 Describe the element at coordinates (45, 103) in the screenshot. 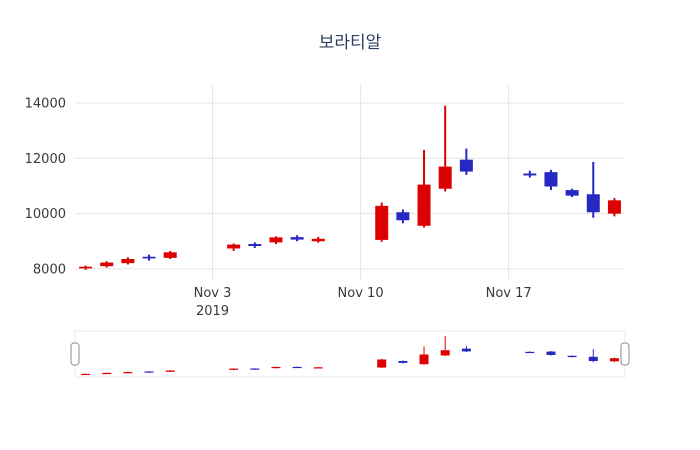

I see `y-tick-label: 14000` at that location.